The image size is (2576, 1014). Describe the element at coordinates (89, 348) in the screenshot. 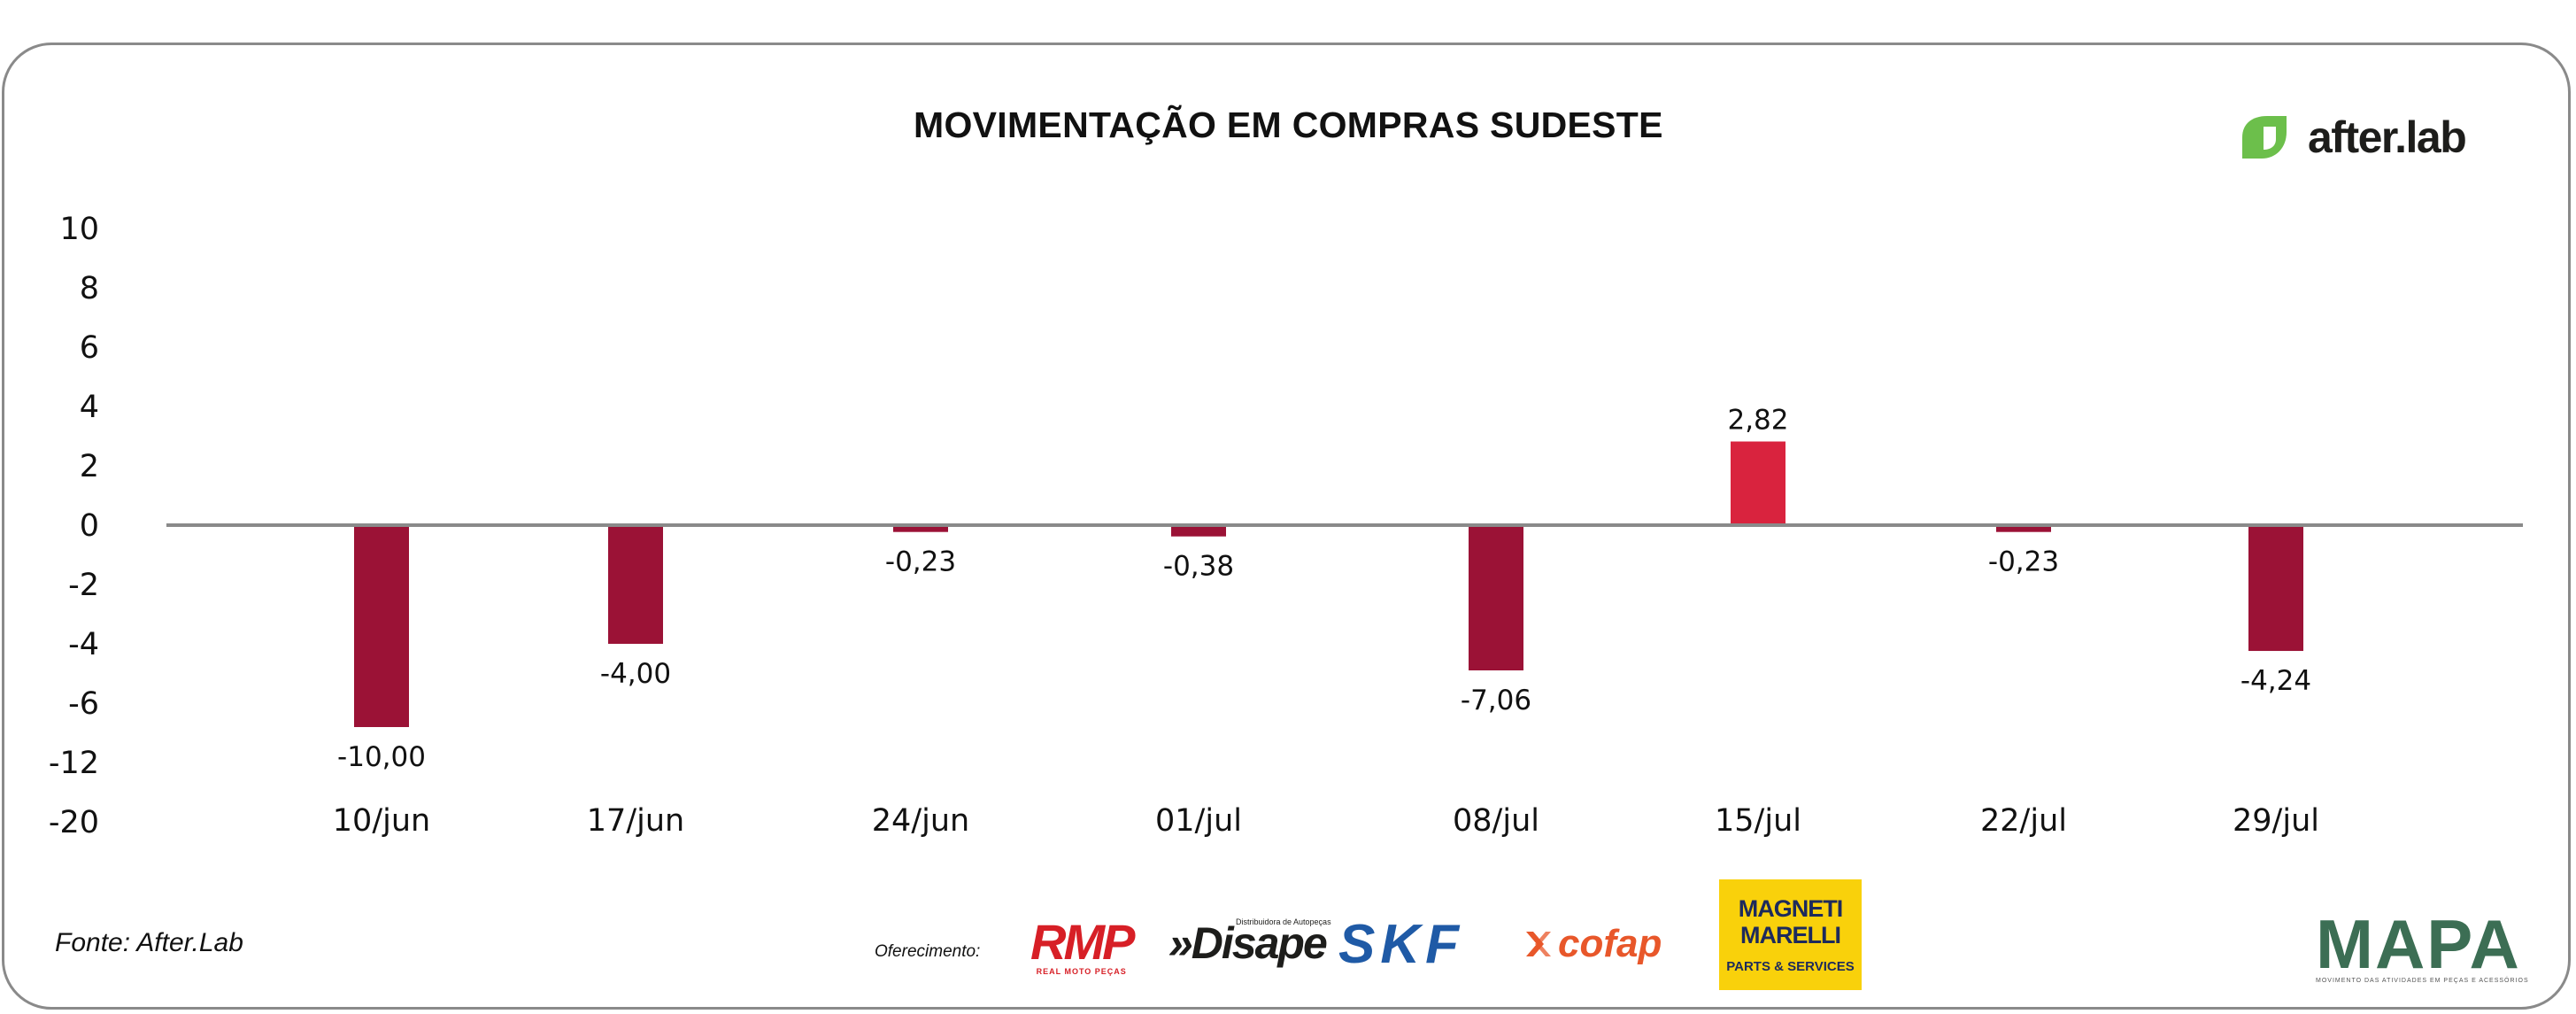

I see `y-tick-label: 6` at that location.